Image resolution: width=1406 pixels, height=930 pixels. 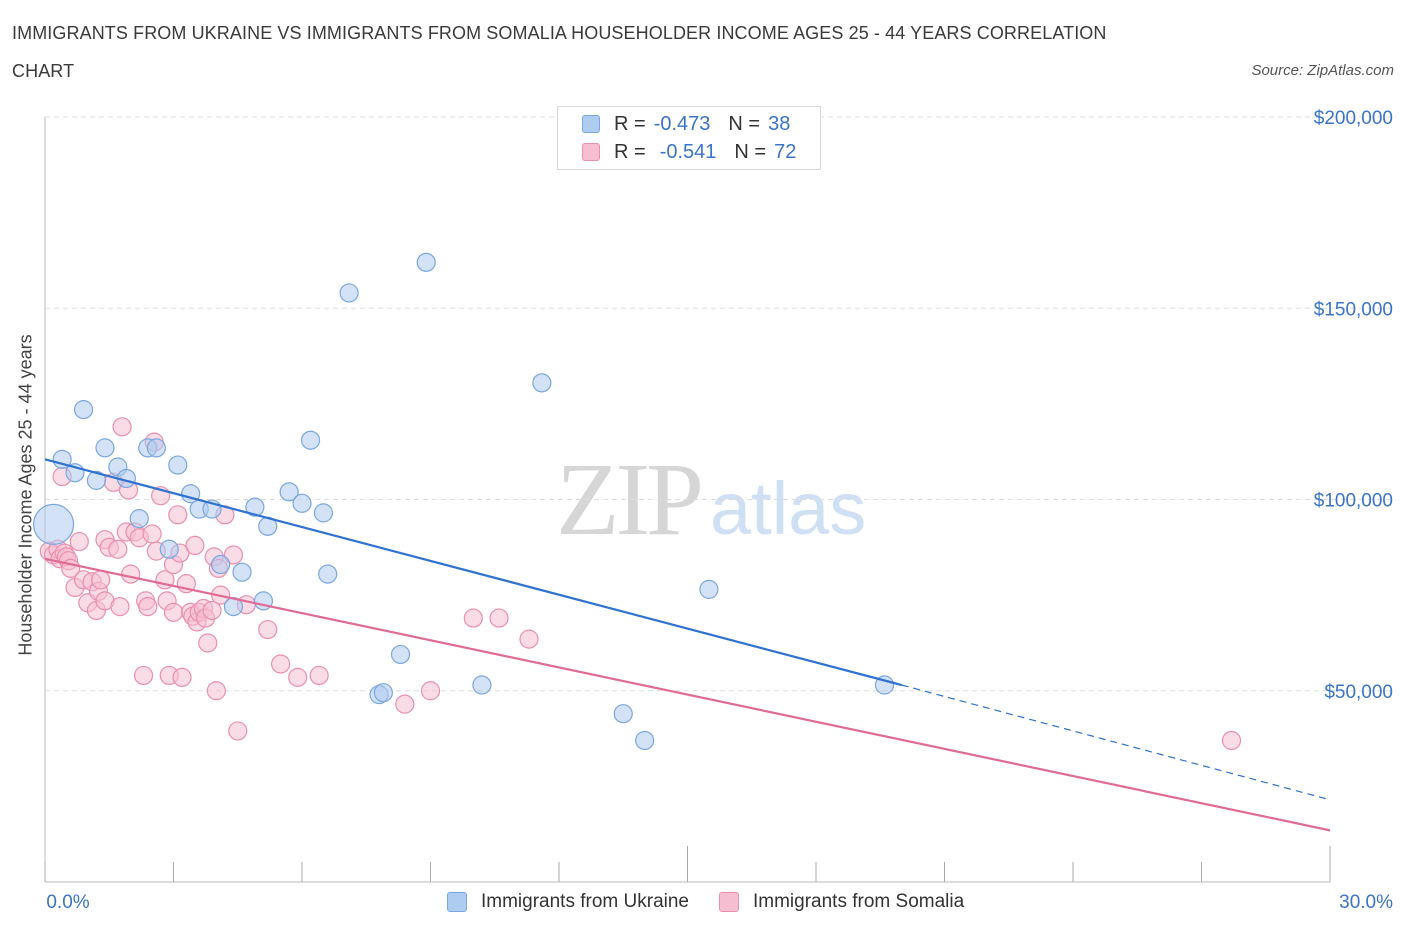 What do you see at coordinates (1353, 309) in the screenshot?
I see `y-tick-label: $150,000` at bounding box center [1353, 309].